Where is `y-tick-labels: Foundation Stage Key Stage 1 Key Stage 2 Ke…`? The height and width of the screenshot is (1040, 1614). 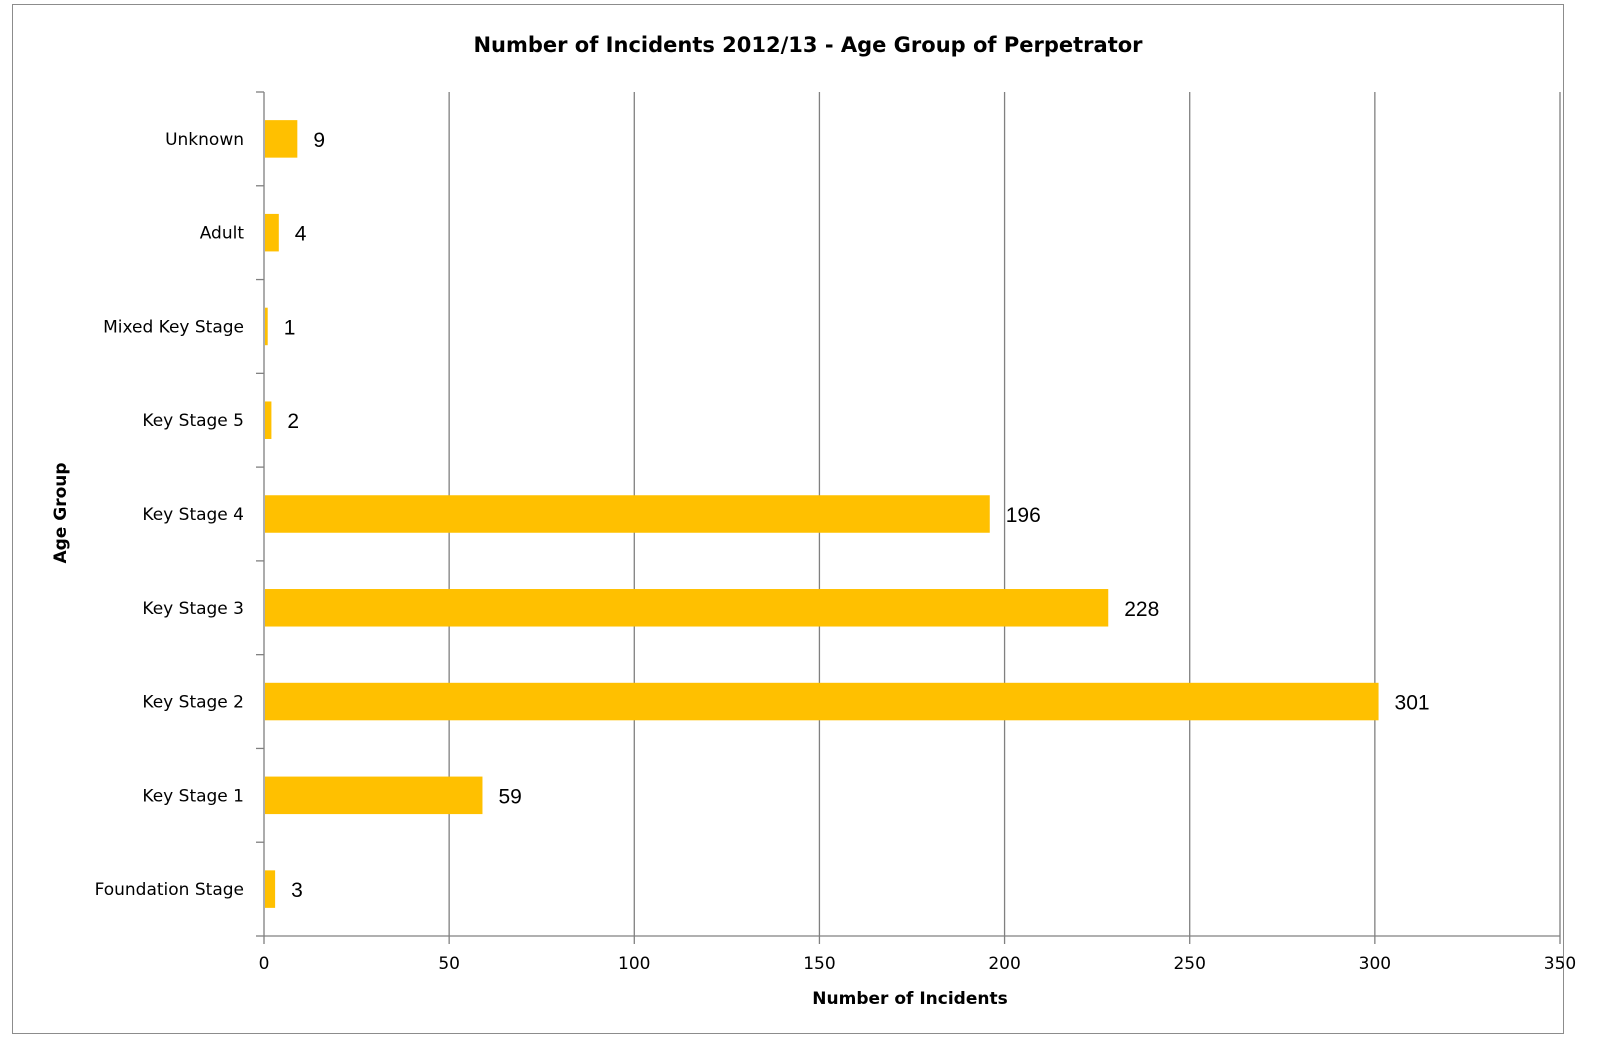 y-tick-labels: Foundation Stage Key Stage 1 Key Stage 2 Ke… is located at coordinates (170, 515).